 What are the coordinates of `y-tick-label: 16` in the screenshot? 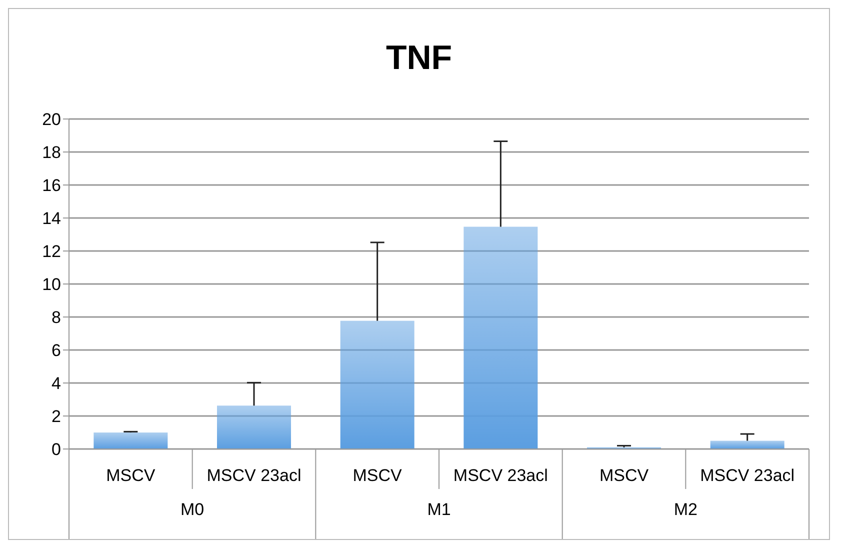 It's located at (51, 186).